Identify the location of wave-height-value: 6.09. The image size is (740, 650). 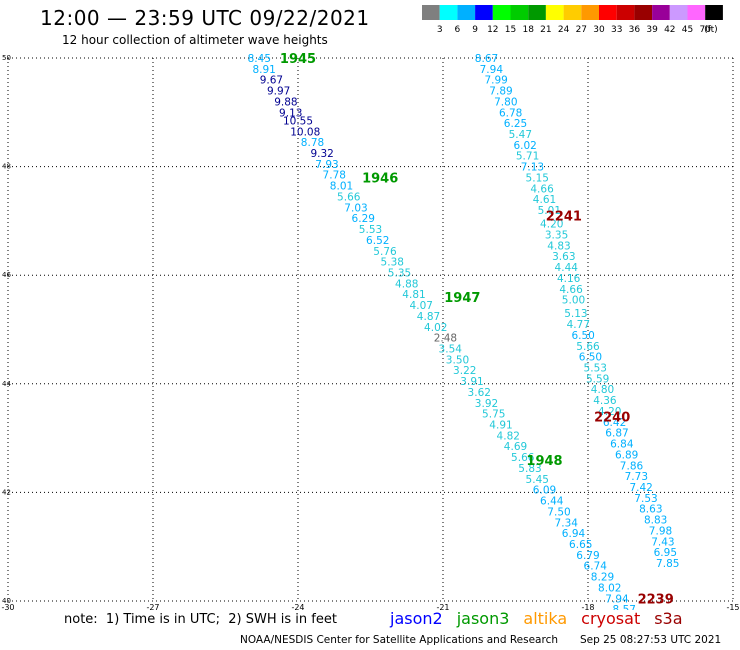
(544, 491).